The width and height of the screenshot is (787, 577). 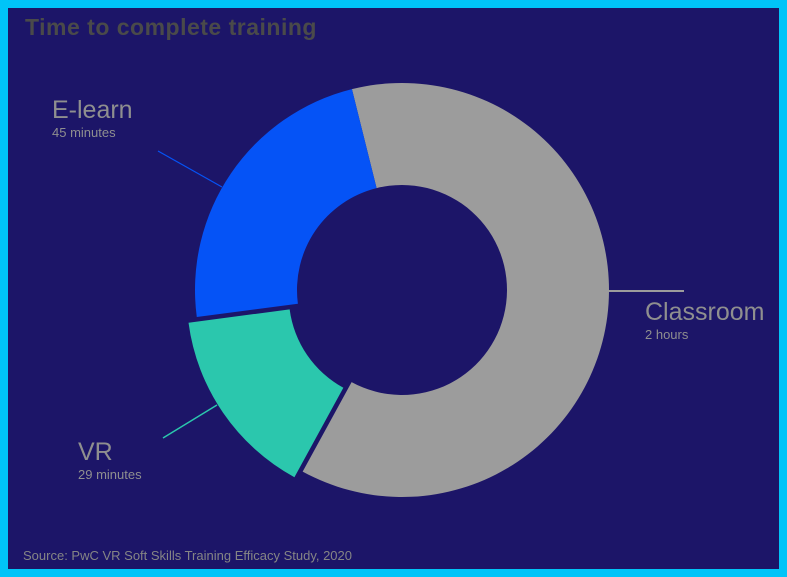 I want to click on chart-title: Time to complete training, so click(x=171, y=27).